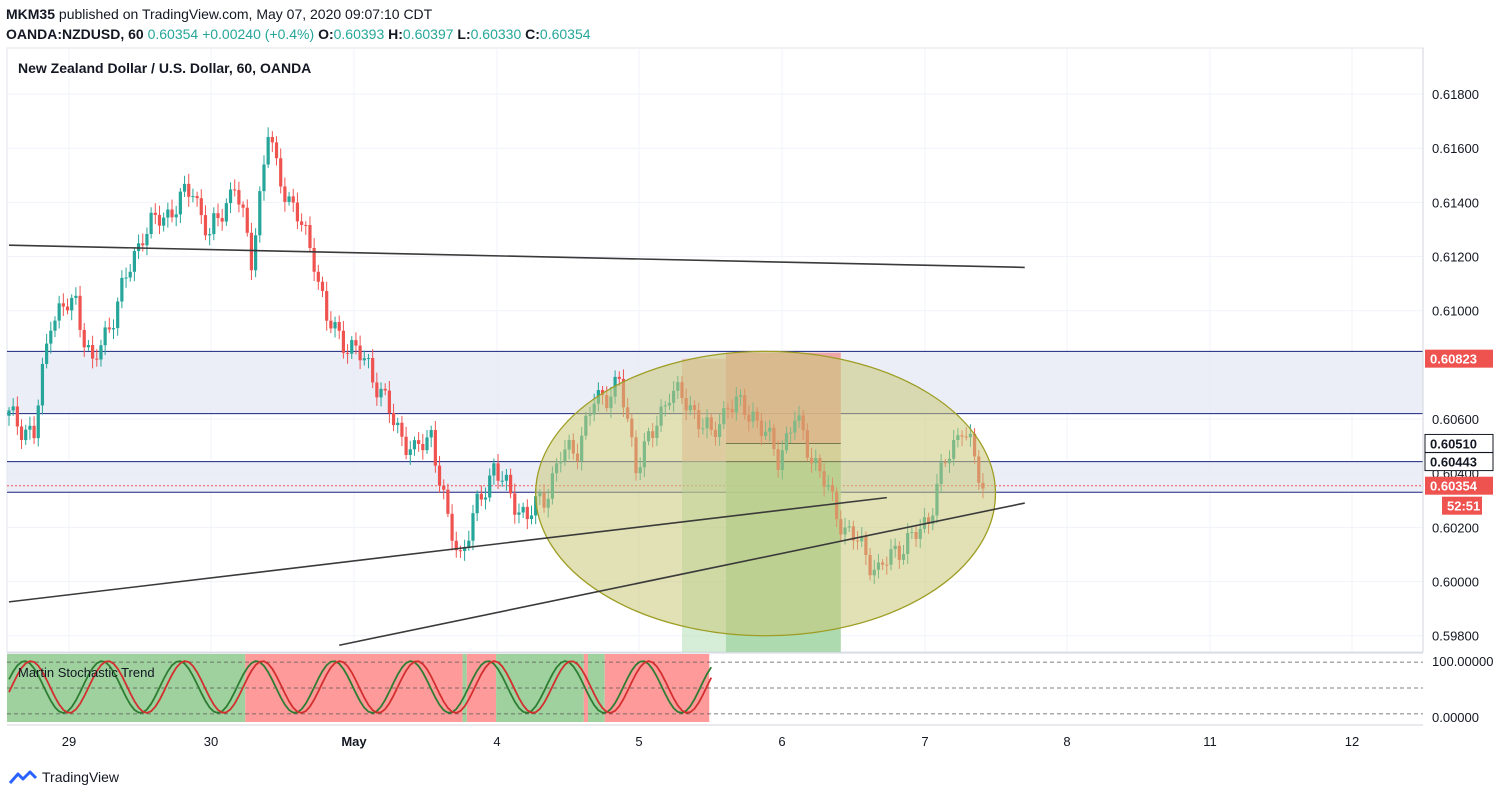 Image resolution: width=1512 pixels, height=798 pixels. Describe the element at coordinates (1455, 311) in the screenshot. I see `price-tick-label: 0.61000` at that location.